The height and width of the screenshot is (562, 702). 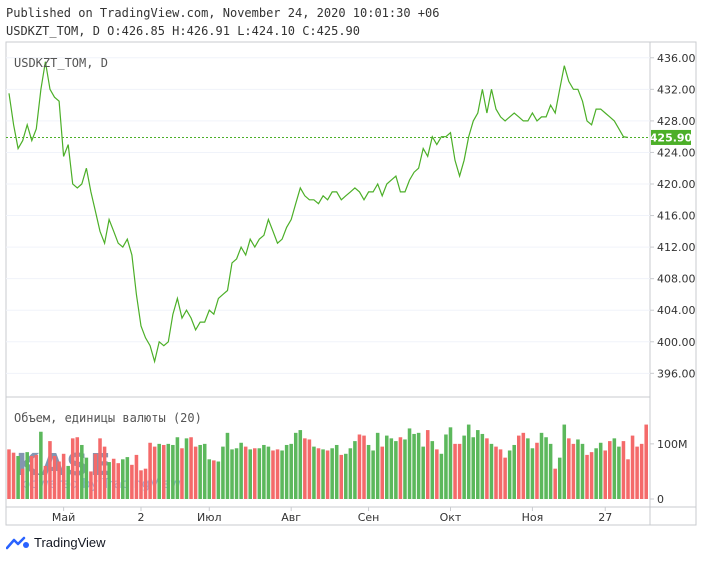 What do you see at coordinates (676, 279) in the screenshot?
I see `price-tick-label: 408.00` at bounding box center [676, 279].